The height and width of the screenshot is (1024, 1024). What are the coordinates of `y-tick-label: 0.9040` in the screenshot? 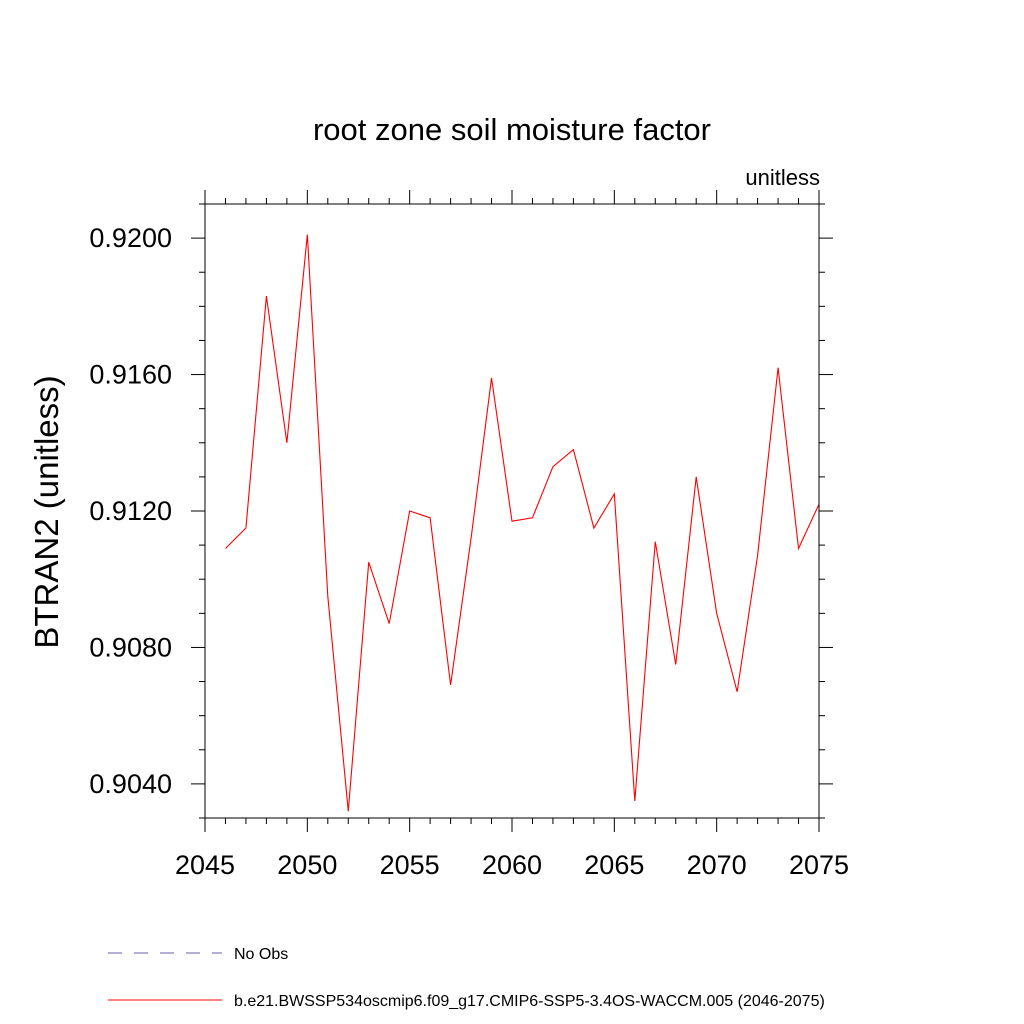 It's located at (130, 784).